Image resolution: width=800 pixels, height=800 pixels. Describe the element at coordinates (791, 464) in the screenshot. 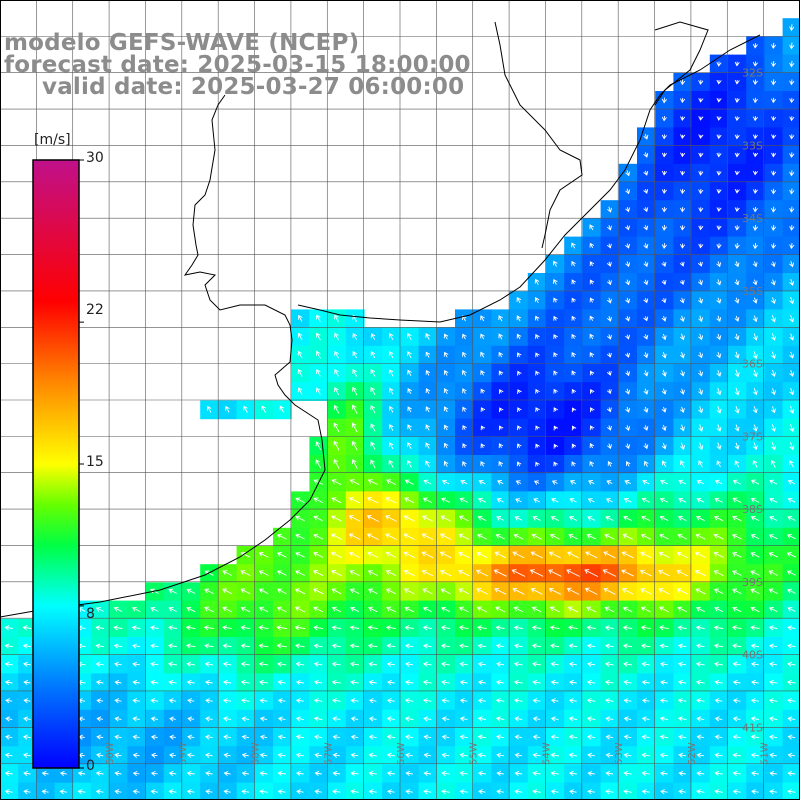

I see `wind-cell` at that location.